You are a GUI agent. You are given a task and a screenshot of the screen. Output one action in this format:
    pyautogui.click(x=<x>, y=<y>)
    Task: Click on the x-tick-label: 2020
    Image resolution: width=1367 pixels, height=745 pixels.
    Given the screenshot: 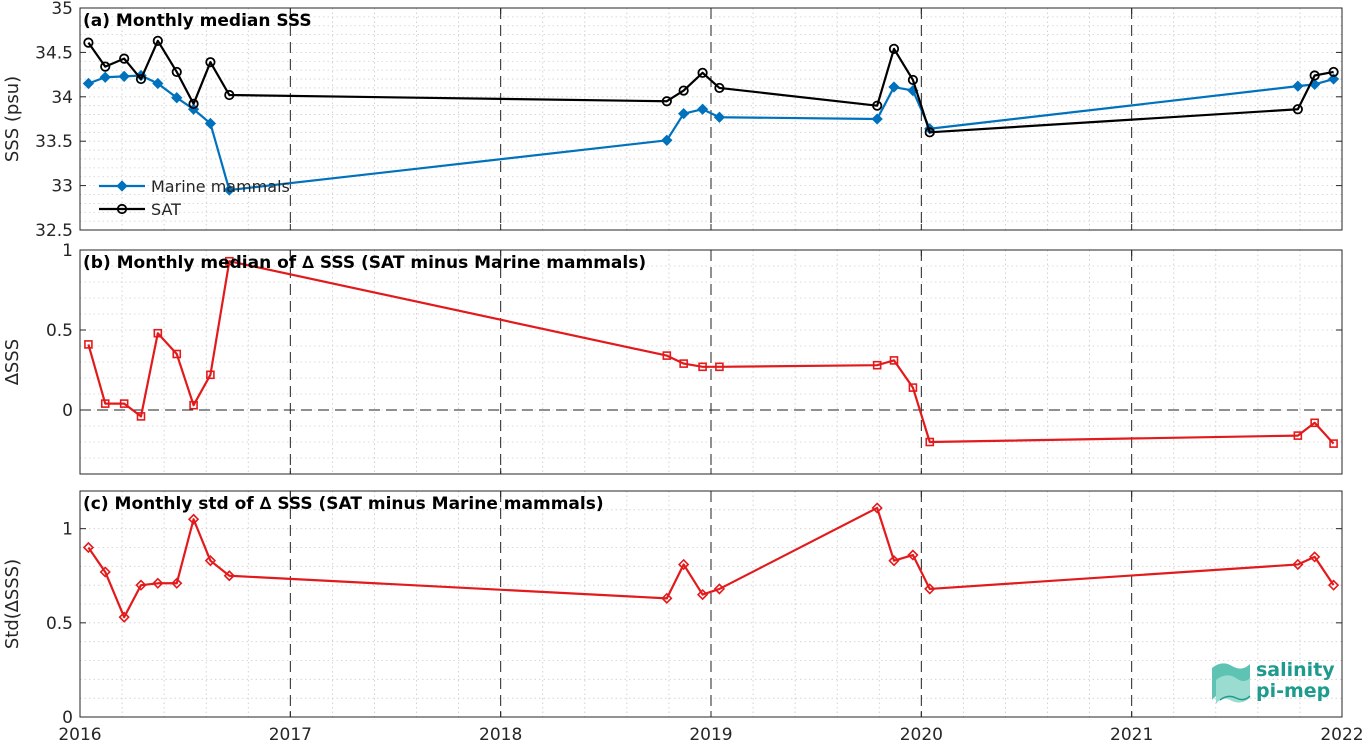 What is the action you would take?
    pyautogui.click(x=921, y=735)
    